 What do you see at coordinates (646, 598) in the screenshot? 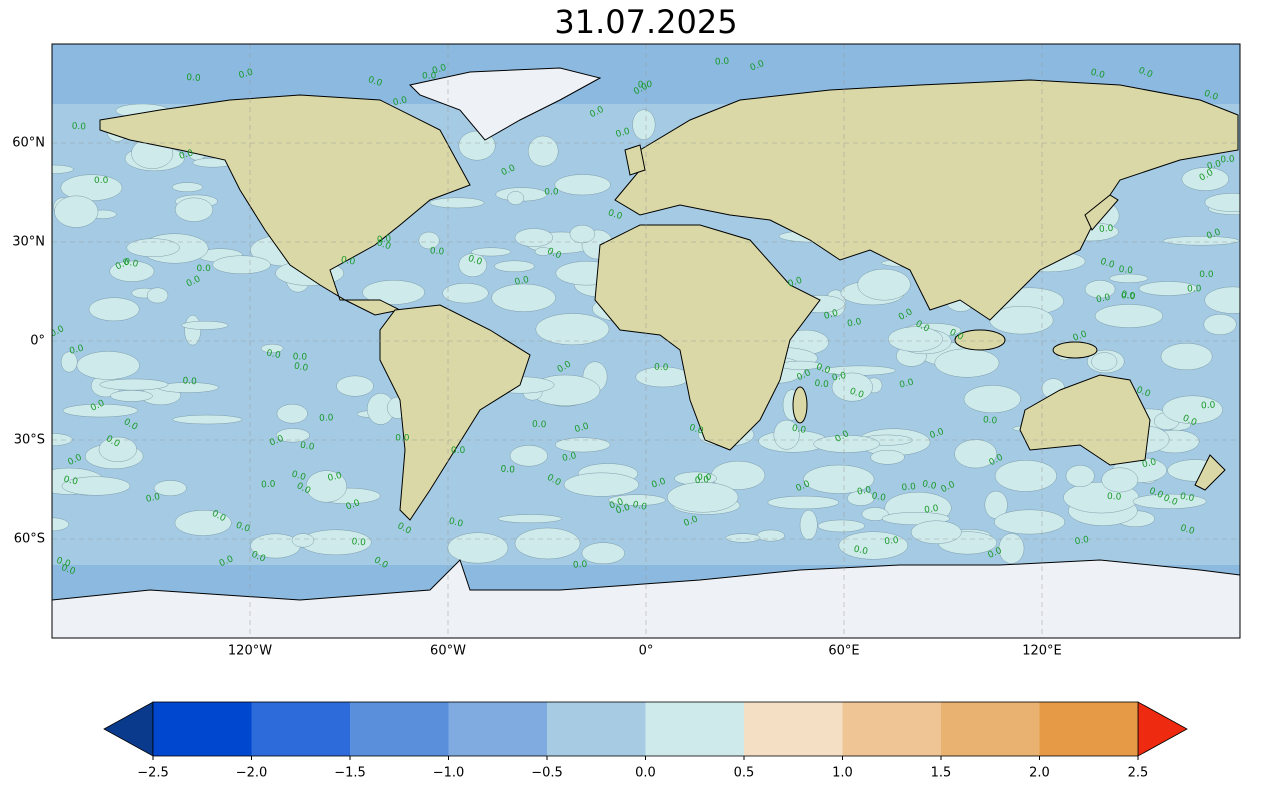
I see `antarctica` at bounding box center [646, 598].